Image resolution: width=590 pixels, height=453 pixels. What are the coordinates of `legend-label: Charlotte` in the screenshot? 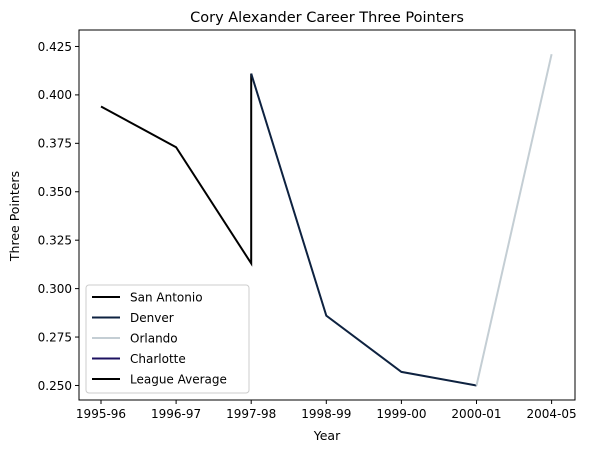 It's located at (158, 359).